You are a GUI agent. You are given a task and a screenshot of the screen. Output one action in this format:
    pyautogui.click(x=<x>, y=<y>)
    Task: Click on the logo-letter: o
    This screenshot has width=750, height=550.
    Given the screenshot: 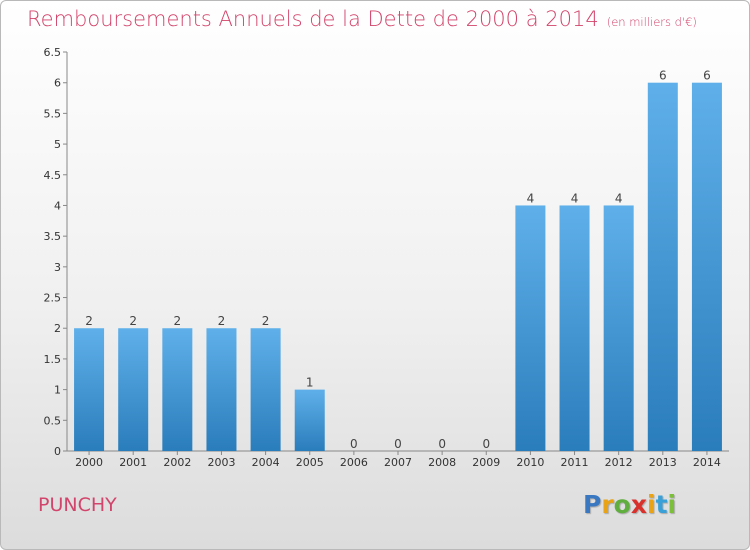 What is the action you would take?
    pyautogui.click(x=622, y=504)
    